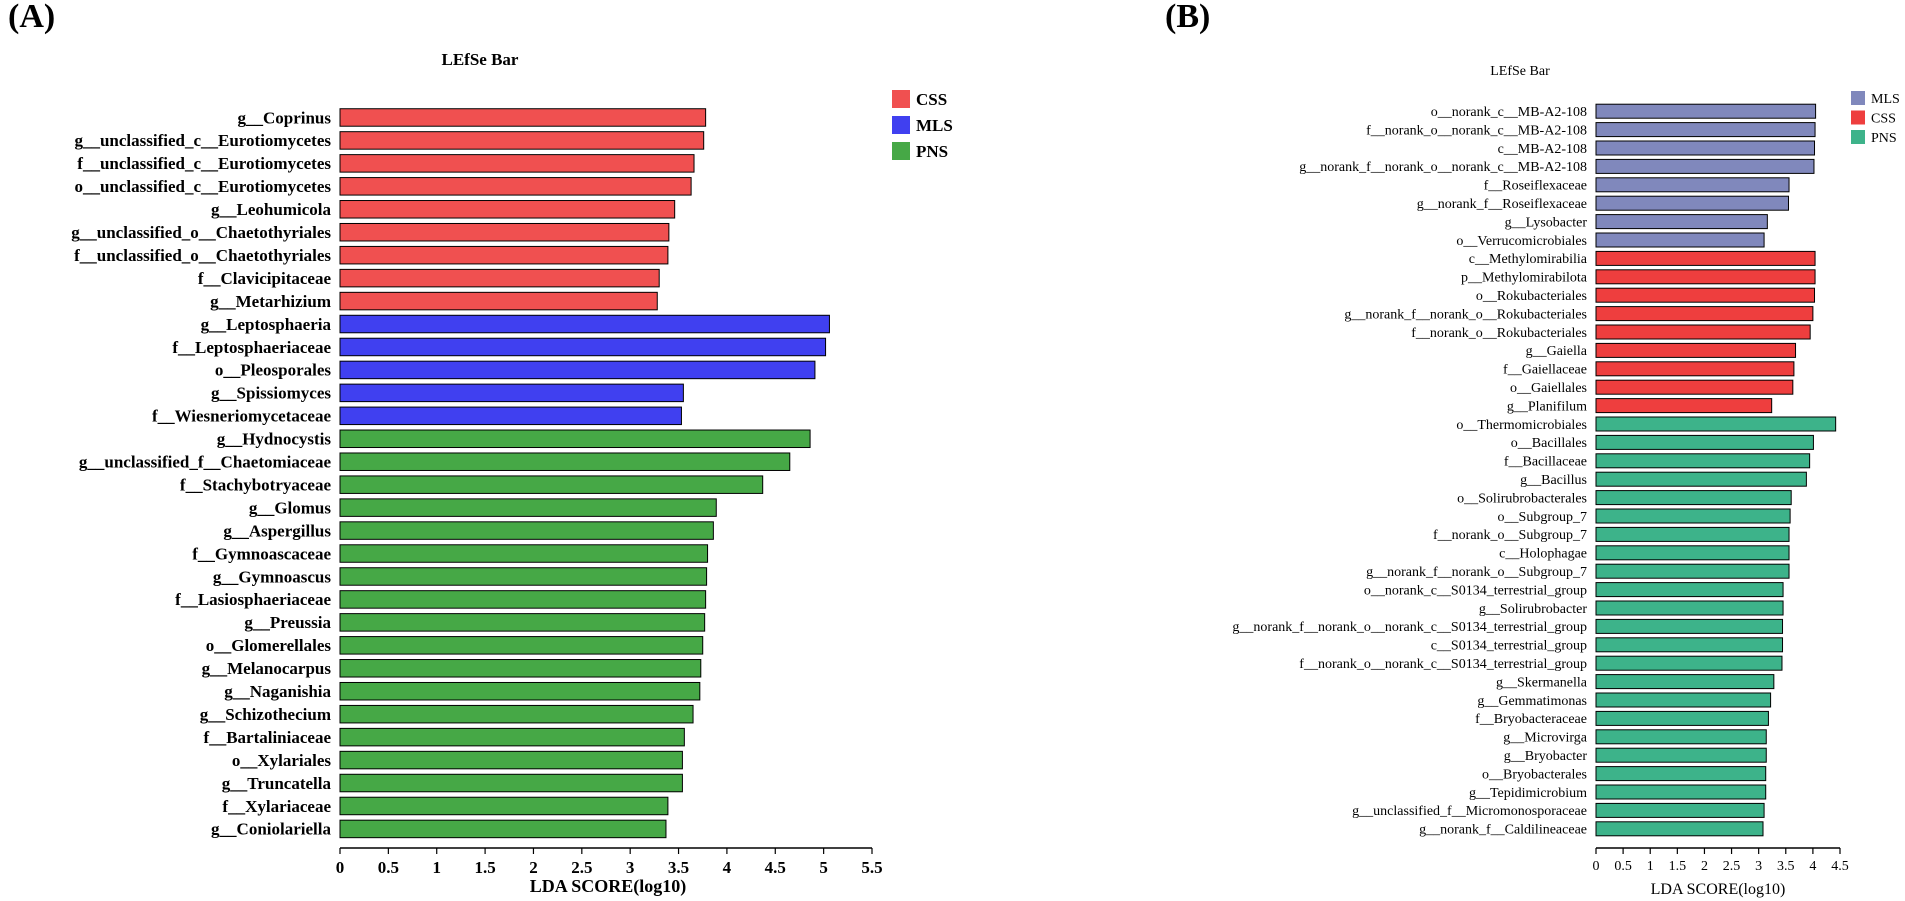 This screenshot has width=1905, height=901. Describe the element at coordinates (1532, 701) in the screenshot. I see `category-label-b-33: g__Gemmatimonas` at that location.